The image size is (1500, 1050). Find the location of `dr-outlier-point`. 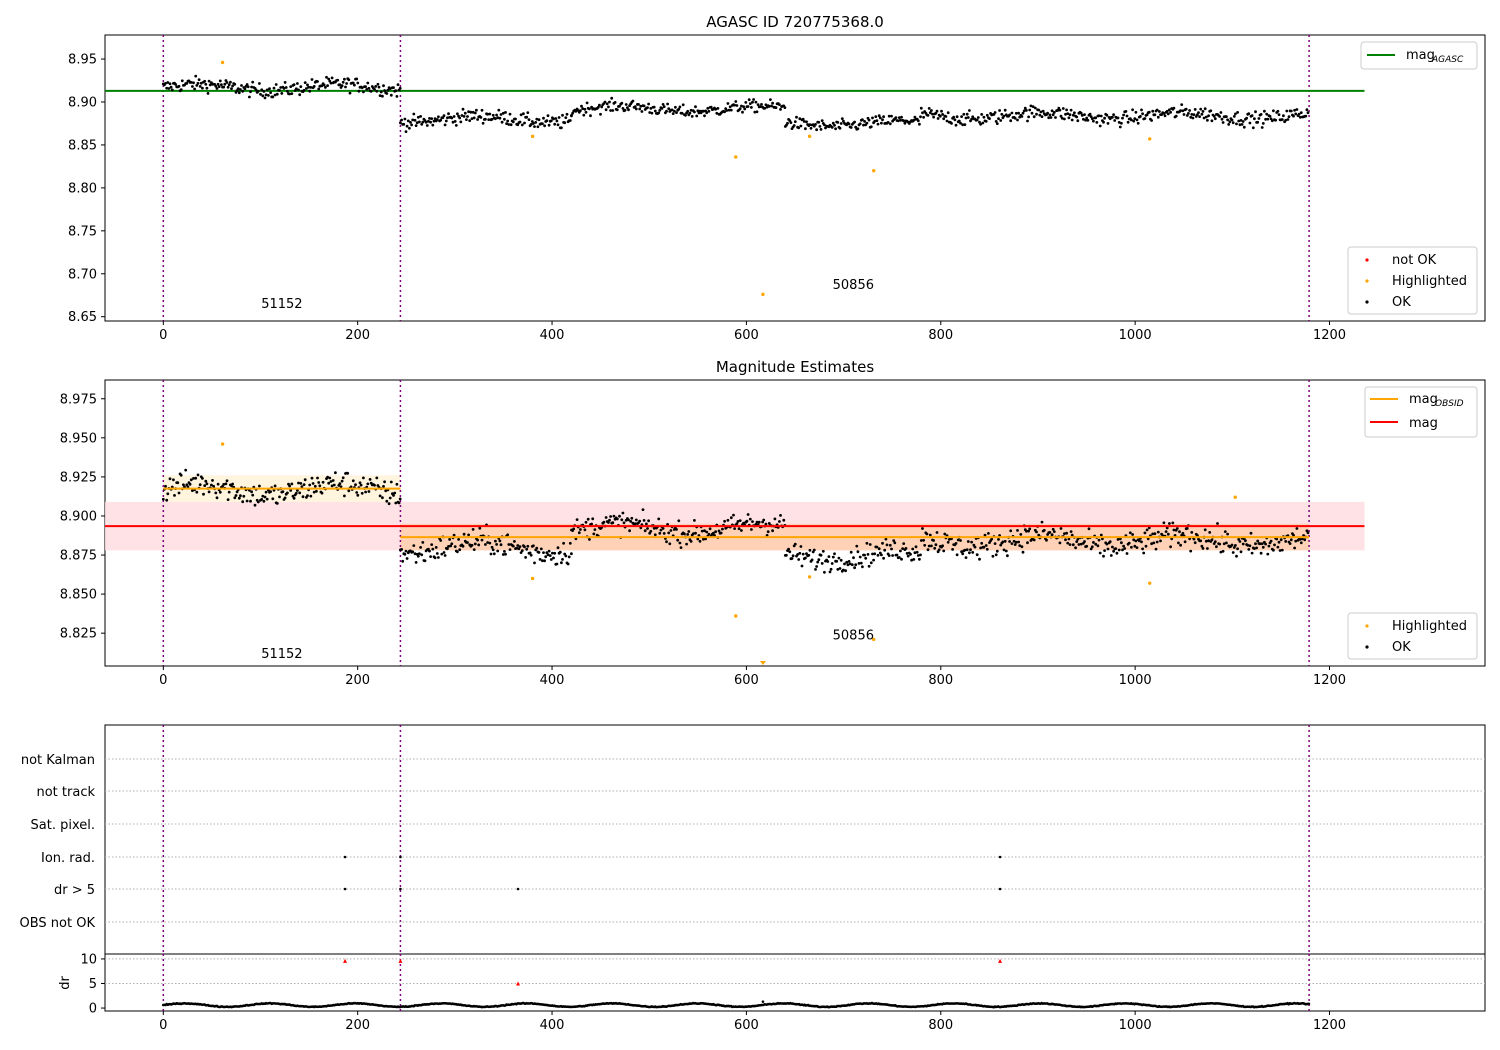

dr-outlier-point is located at coordinates (763, 1001).